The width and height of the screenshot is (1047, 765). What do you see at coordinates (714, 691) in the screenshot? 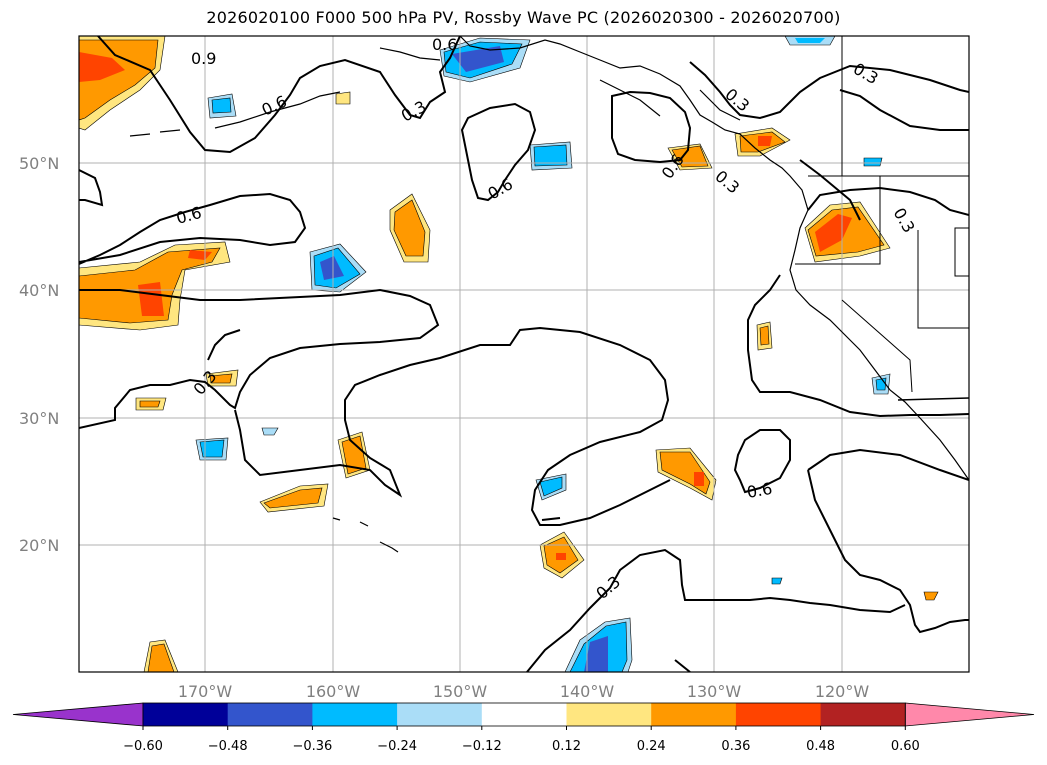
I see `lon-label: 130°W` at bounding box center [714, 691].